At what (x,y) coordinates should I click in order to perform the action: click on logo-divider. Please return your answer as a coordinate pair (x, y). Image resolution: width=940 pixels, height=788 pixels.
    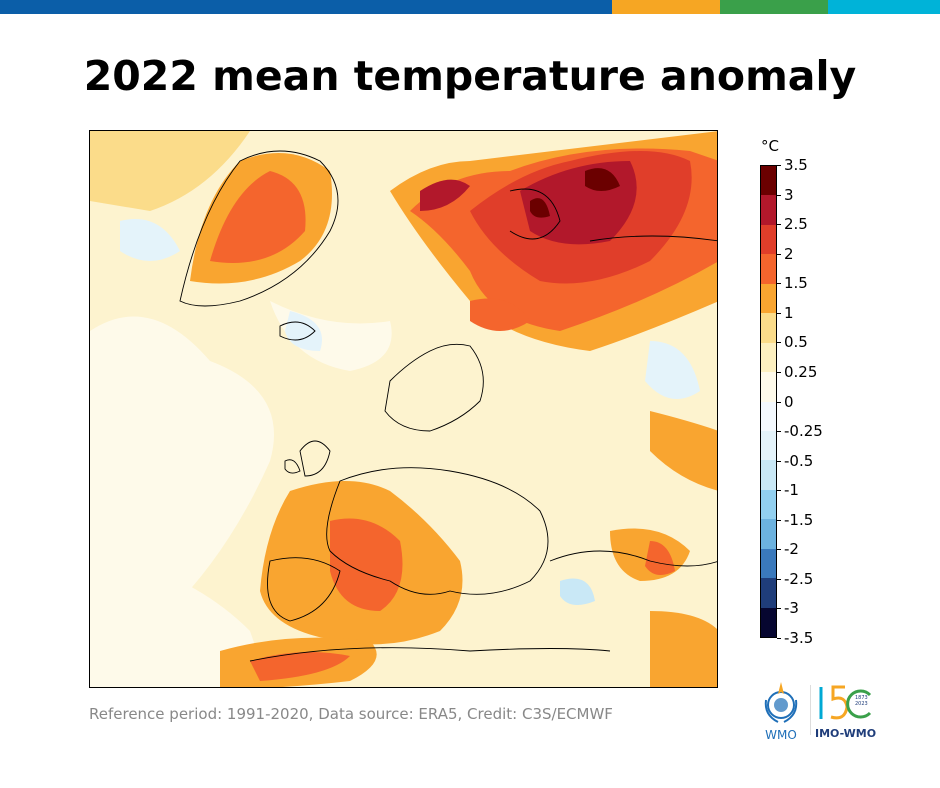
    Looking at the image, I should click on (810, 710).